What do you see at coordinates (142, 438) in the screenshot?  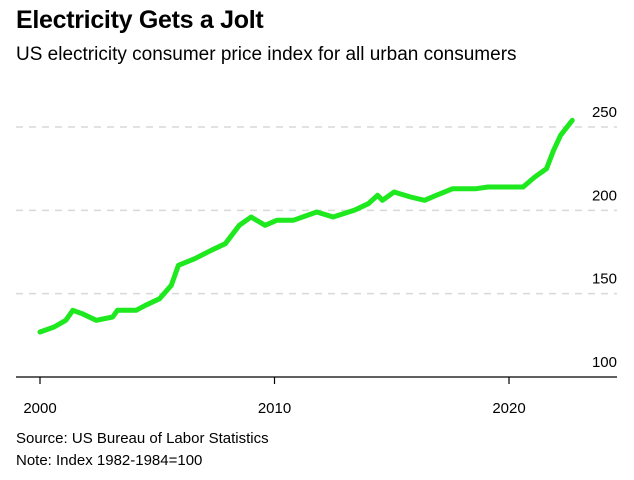 I see `source-note: Source: US Bureau of Labor Statistics` at bounding box center [142, 438].